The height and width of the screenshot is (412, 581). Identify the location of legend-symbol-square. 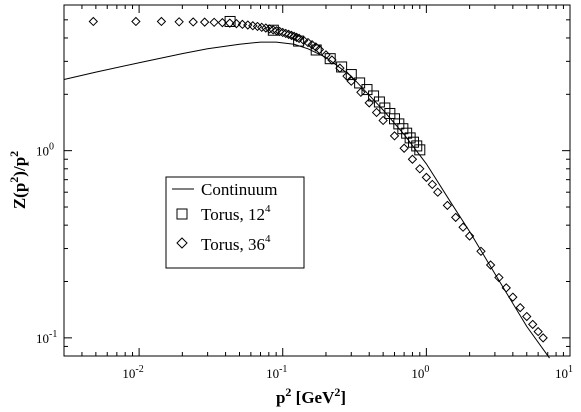
(182, 214).